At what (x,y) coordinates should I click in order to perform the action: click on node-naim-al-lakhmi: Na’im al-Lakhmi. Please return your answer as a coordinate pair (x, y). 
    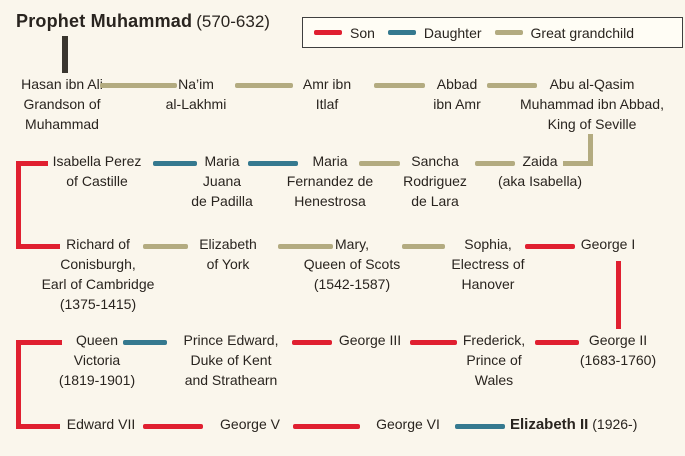
    Looking at the image, I should click on (196, 94).